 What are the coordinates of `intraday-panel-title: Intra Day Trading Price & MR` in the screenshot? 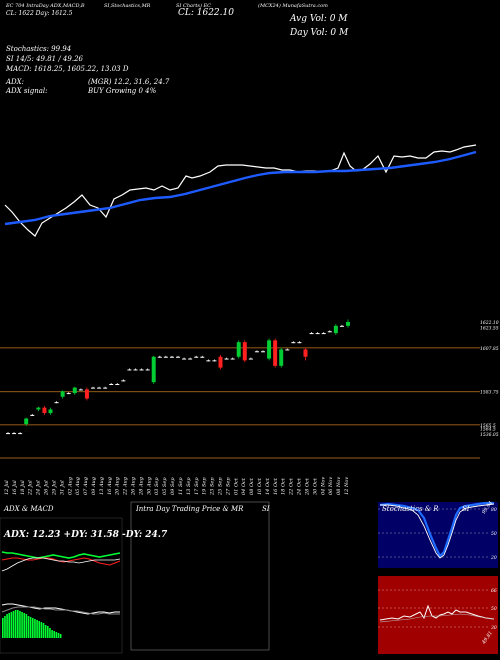 It's located at (190, 509).